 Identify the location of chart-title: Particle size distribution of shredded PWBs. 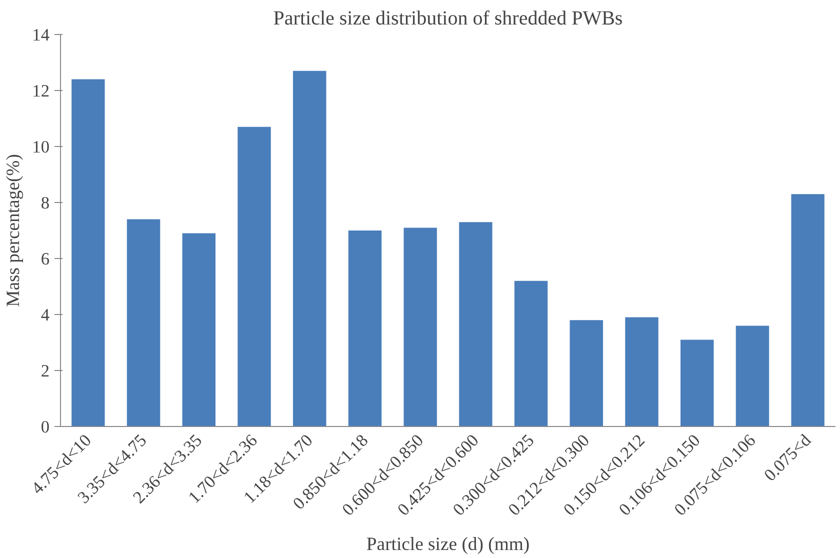
(448, 19).